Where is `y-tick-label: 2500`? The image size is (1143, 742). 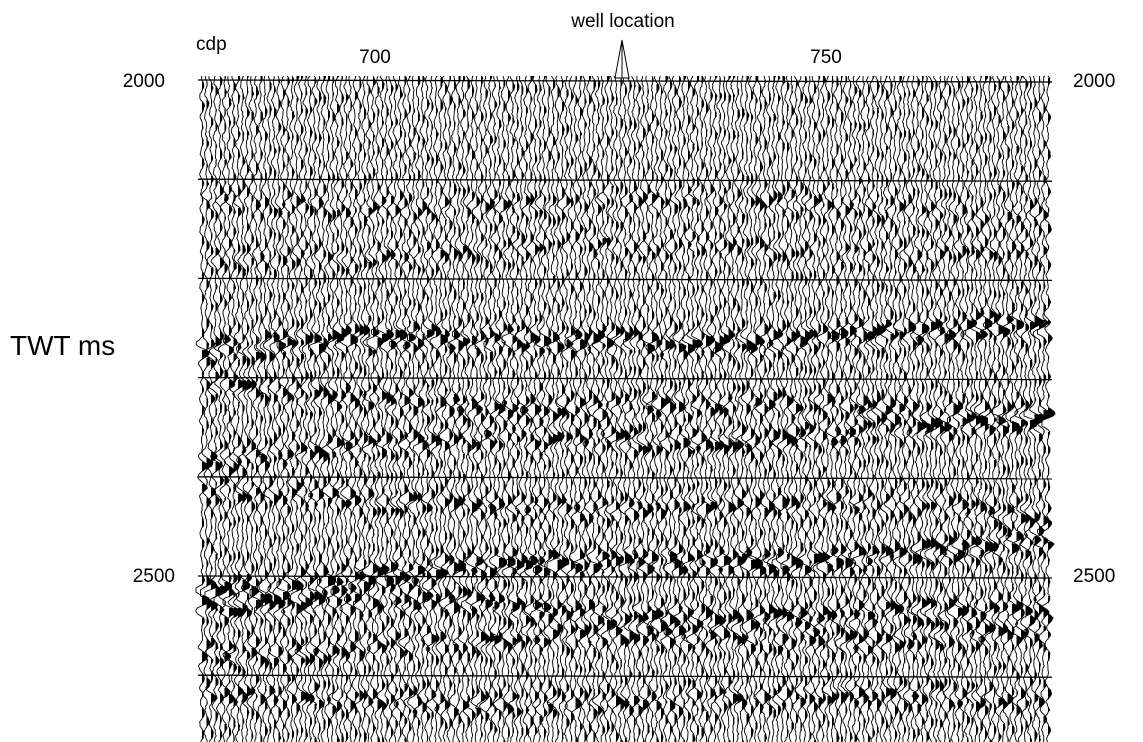 y-tick-label: 2500 is located at coordinates (154, 576).